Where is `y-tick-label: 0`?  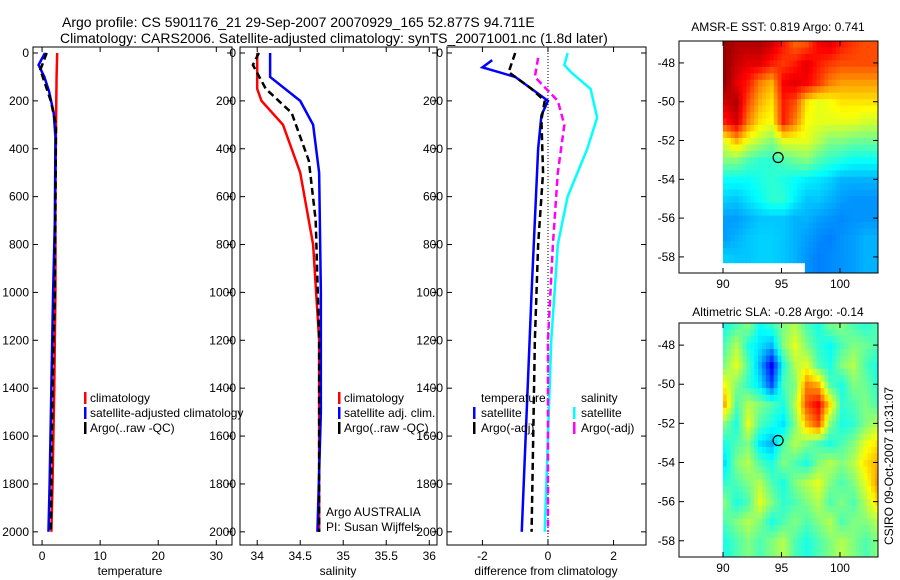
y-tick-label: 0 is located at coordinates (232, 53).